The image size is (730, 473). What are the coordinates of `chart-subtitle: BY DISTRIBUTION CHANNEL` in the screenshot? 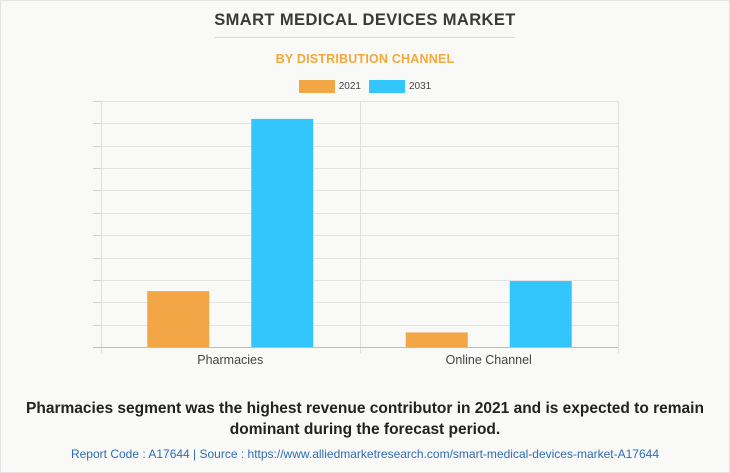 It's located at (365, 59).